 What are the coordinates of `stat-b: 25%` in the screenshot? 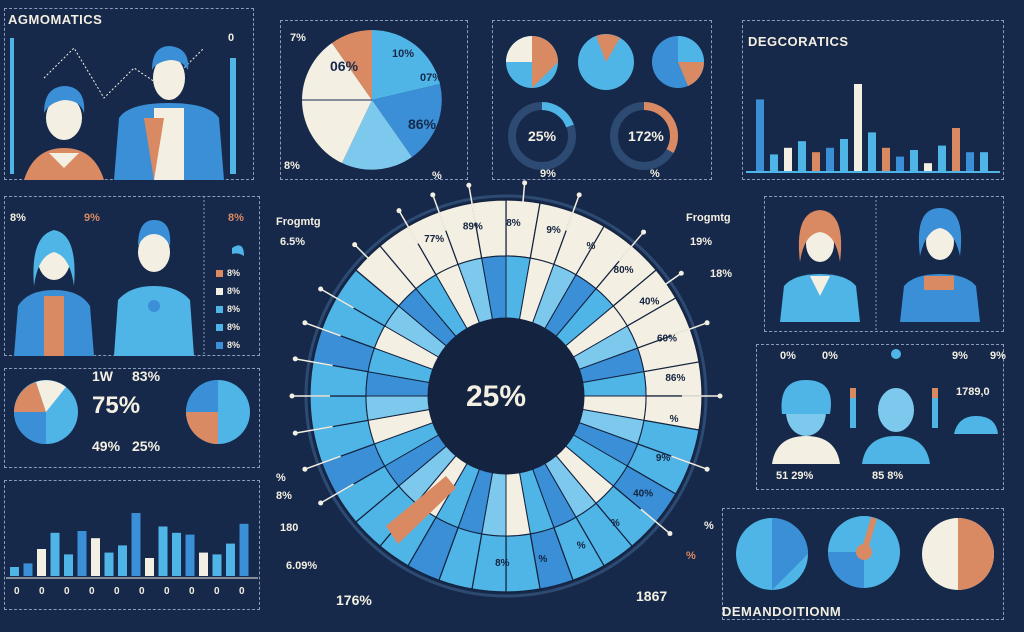 It's located at (146, 446).